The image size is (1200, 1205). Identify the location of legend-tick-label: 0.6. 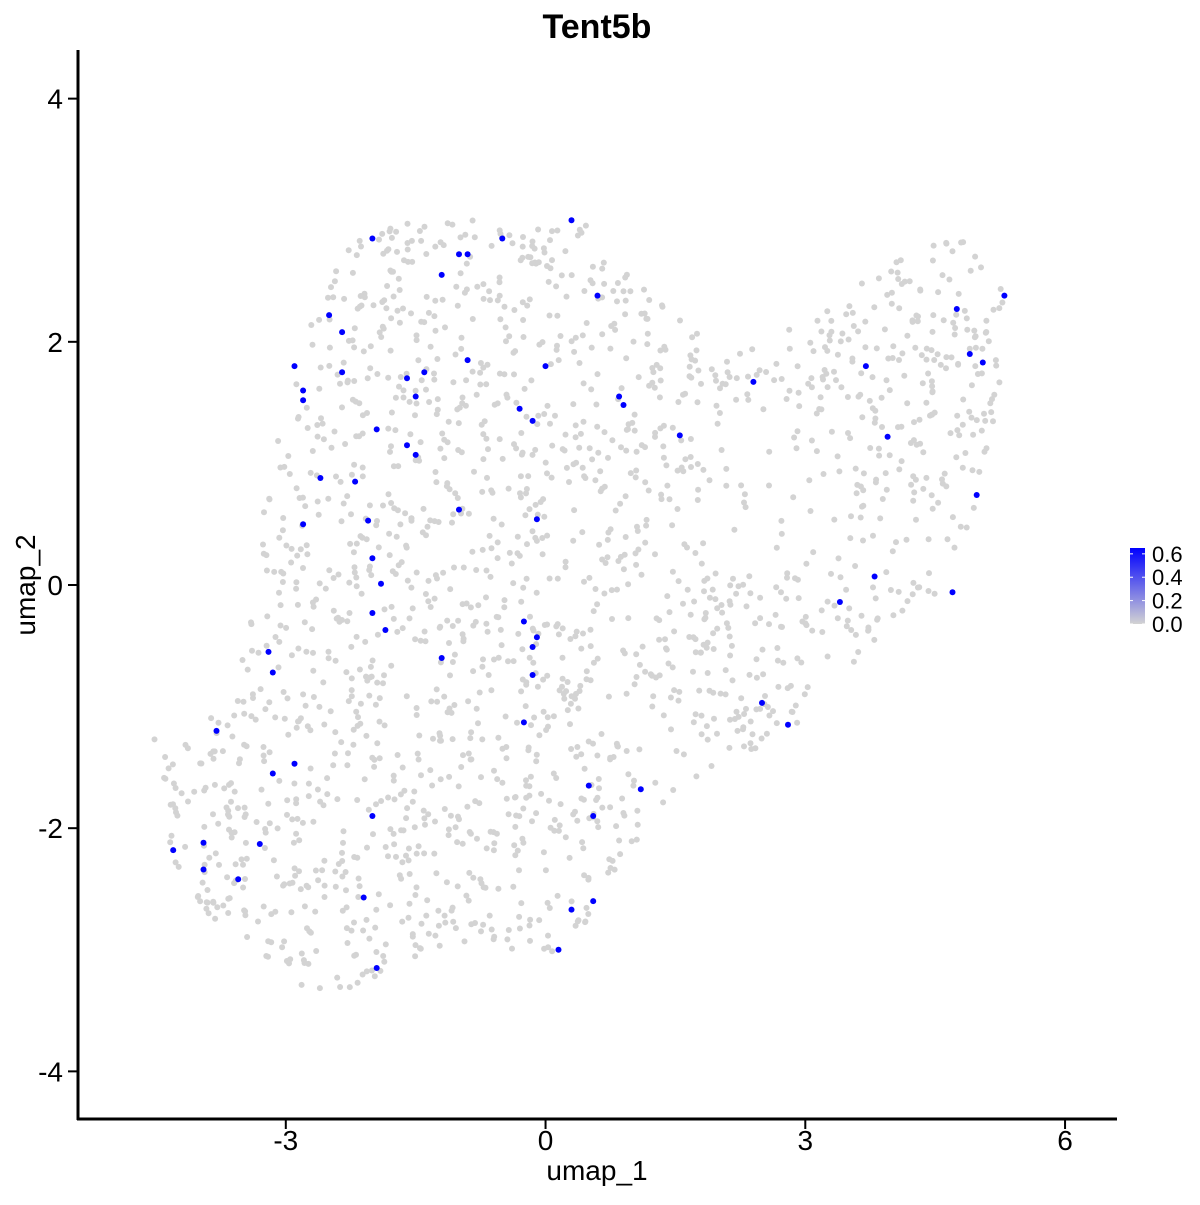
(1167, 554).